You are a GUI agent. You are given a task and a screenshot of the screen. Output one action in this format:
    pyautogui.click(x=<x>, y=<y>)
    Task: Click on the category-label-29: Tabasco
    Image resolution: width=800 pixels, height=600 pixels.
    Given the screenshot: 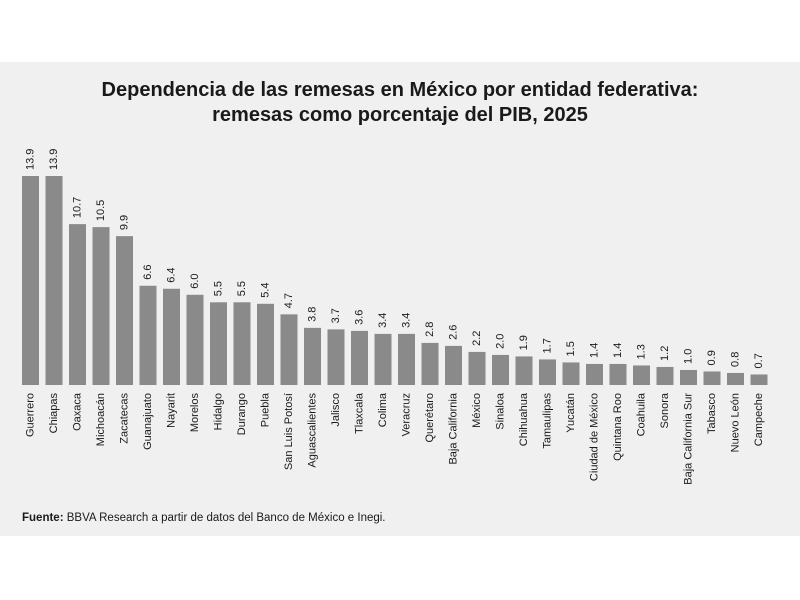 What is the action you would take?
    pyautogui.click(x=712, y=413)
    